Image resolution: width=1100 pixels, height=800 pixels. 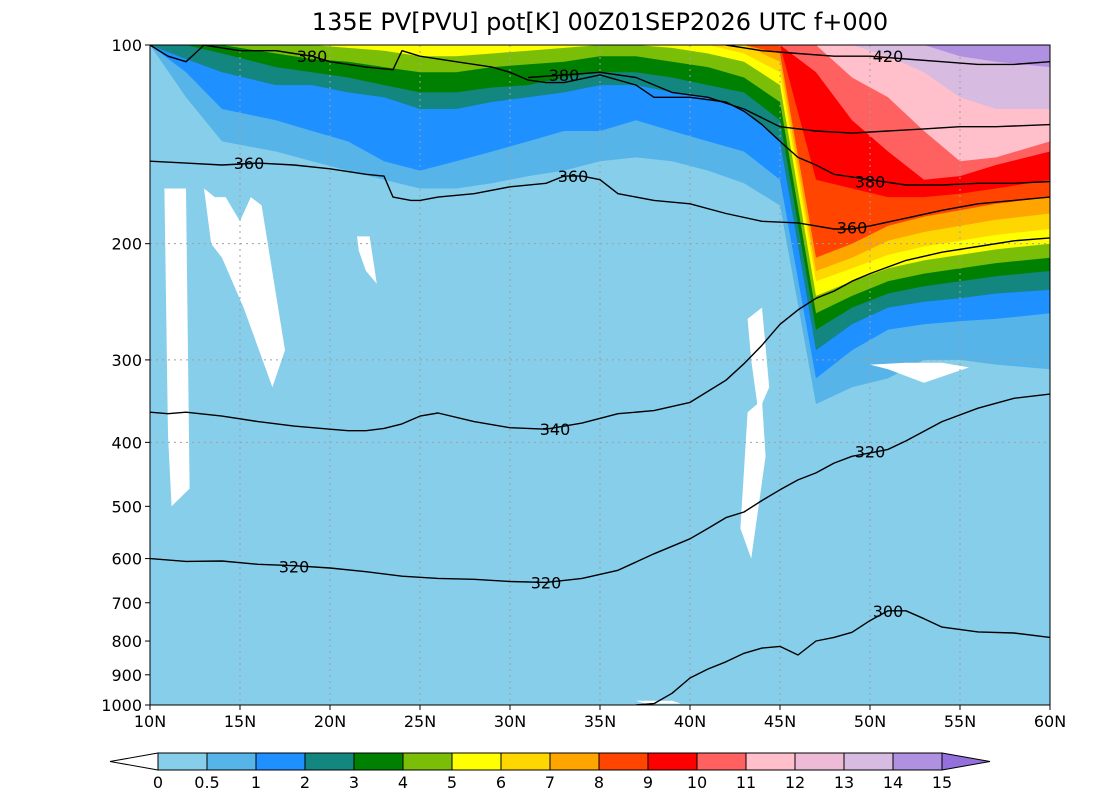 I want to click on colorbar-label: 12, so click(x=795, y=782).